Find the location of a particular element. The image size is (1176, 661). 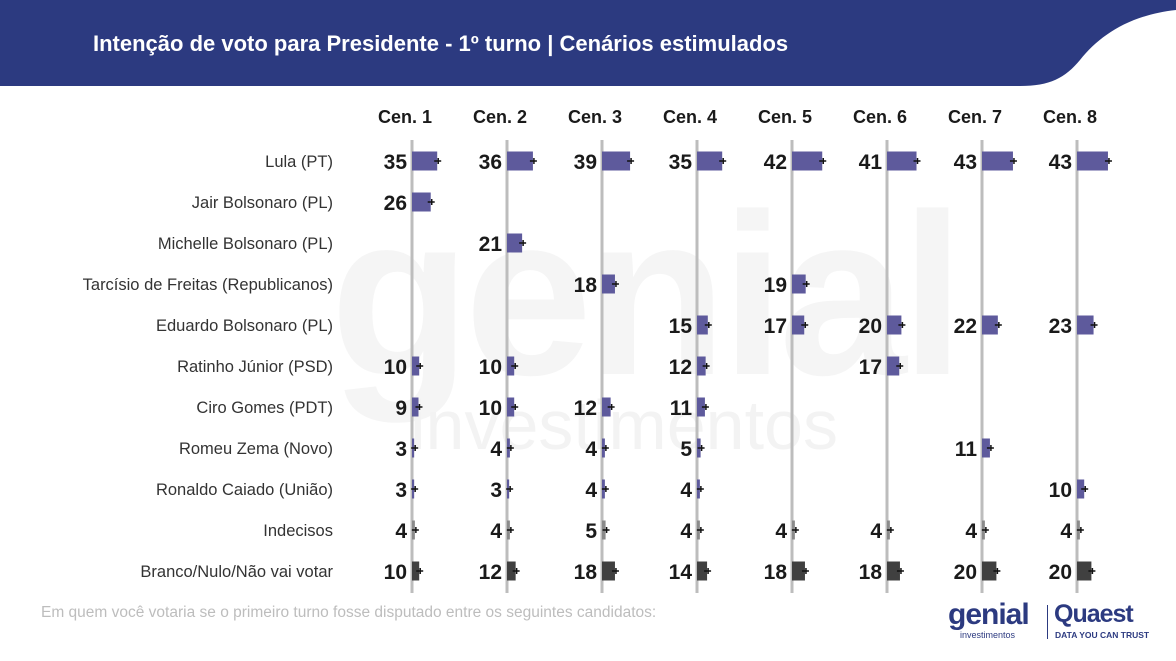

genial-logo-subtext: investimentos is located at coordinates (988, 635).